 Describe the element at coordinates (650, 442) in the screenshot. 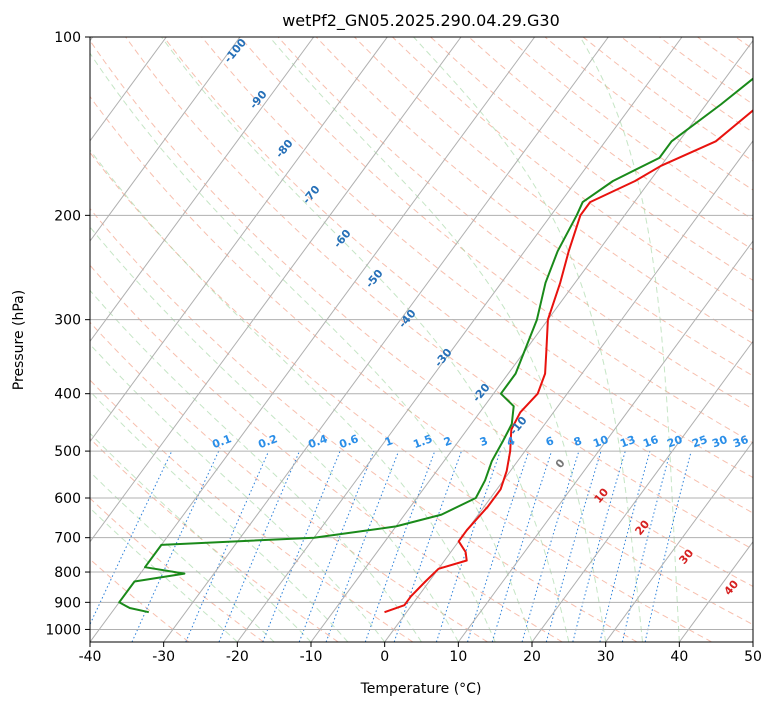

I see `mixing-ratio-label: 16` at that location.